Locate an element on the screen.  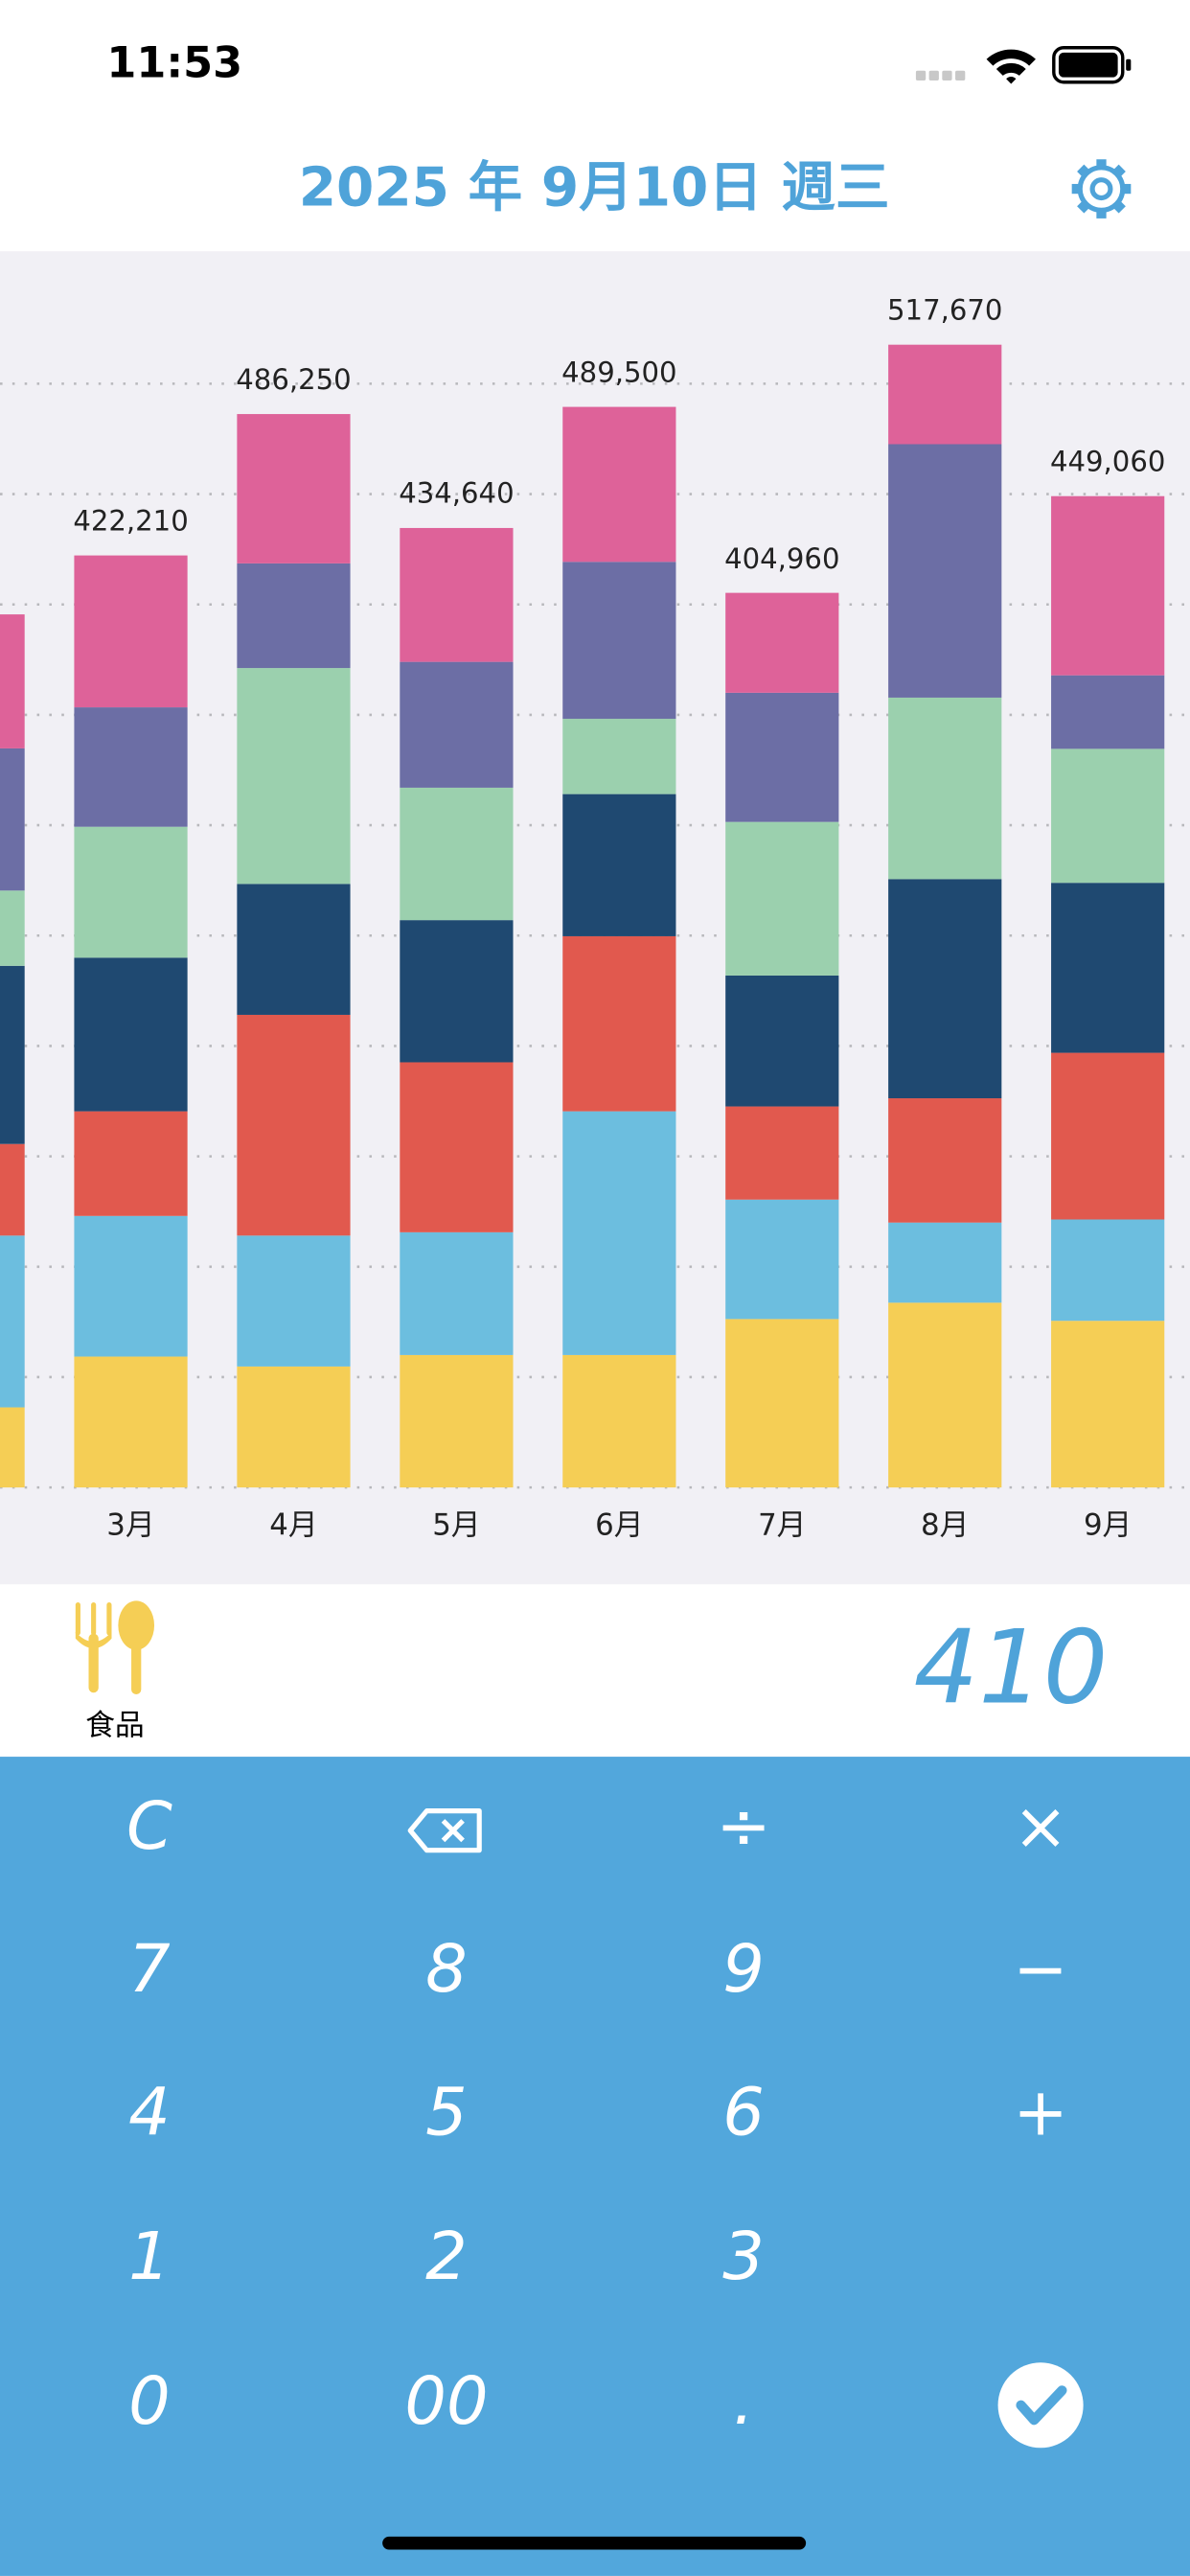
keypad-key: 9 is located at coordinates (744, 1969).